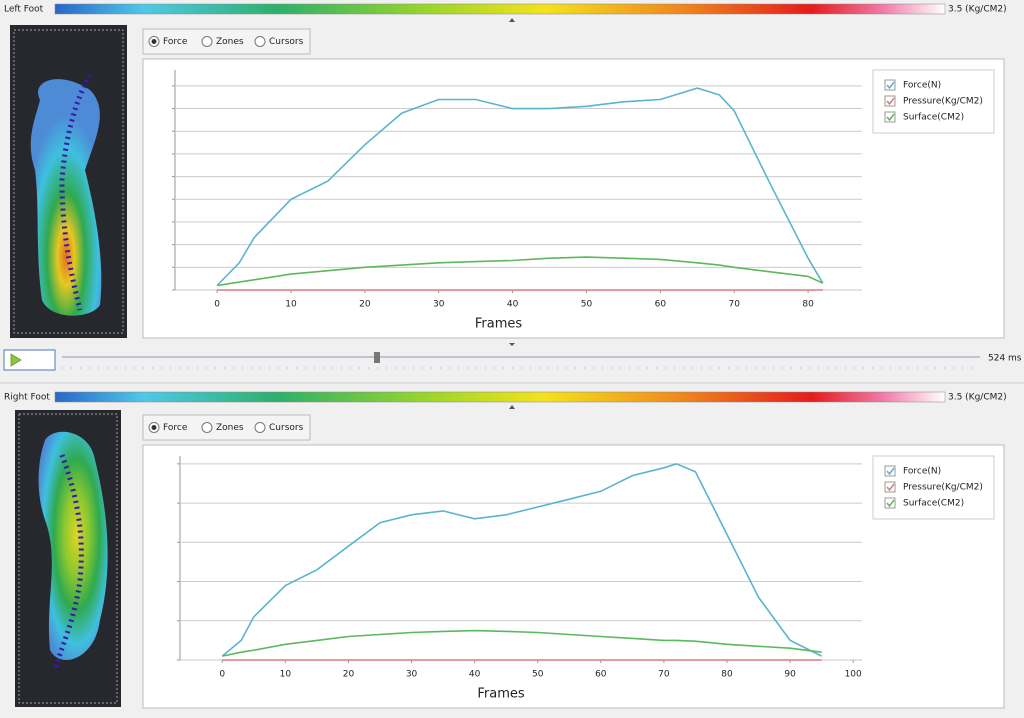 The image size is (1024, 718). Describe the element at coordinates (853, 675) in the screenshot. I see `x-tick-label: 100` at that location.